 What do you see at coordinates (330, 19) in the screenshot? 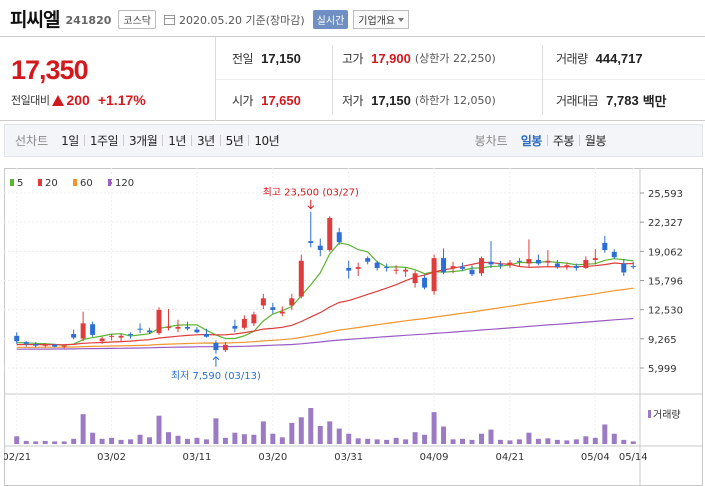
I see `realtime-button: 실시간` at bounding box center [330, 19].